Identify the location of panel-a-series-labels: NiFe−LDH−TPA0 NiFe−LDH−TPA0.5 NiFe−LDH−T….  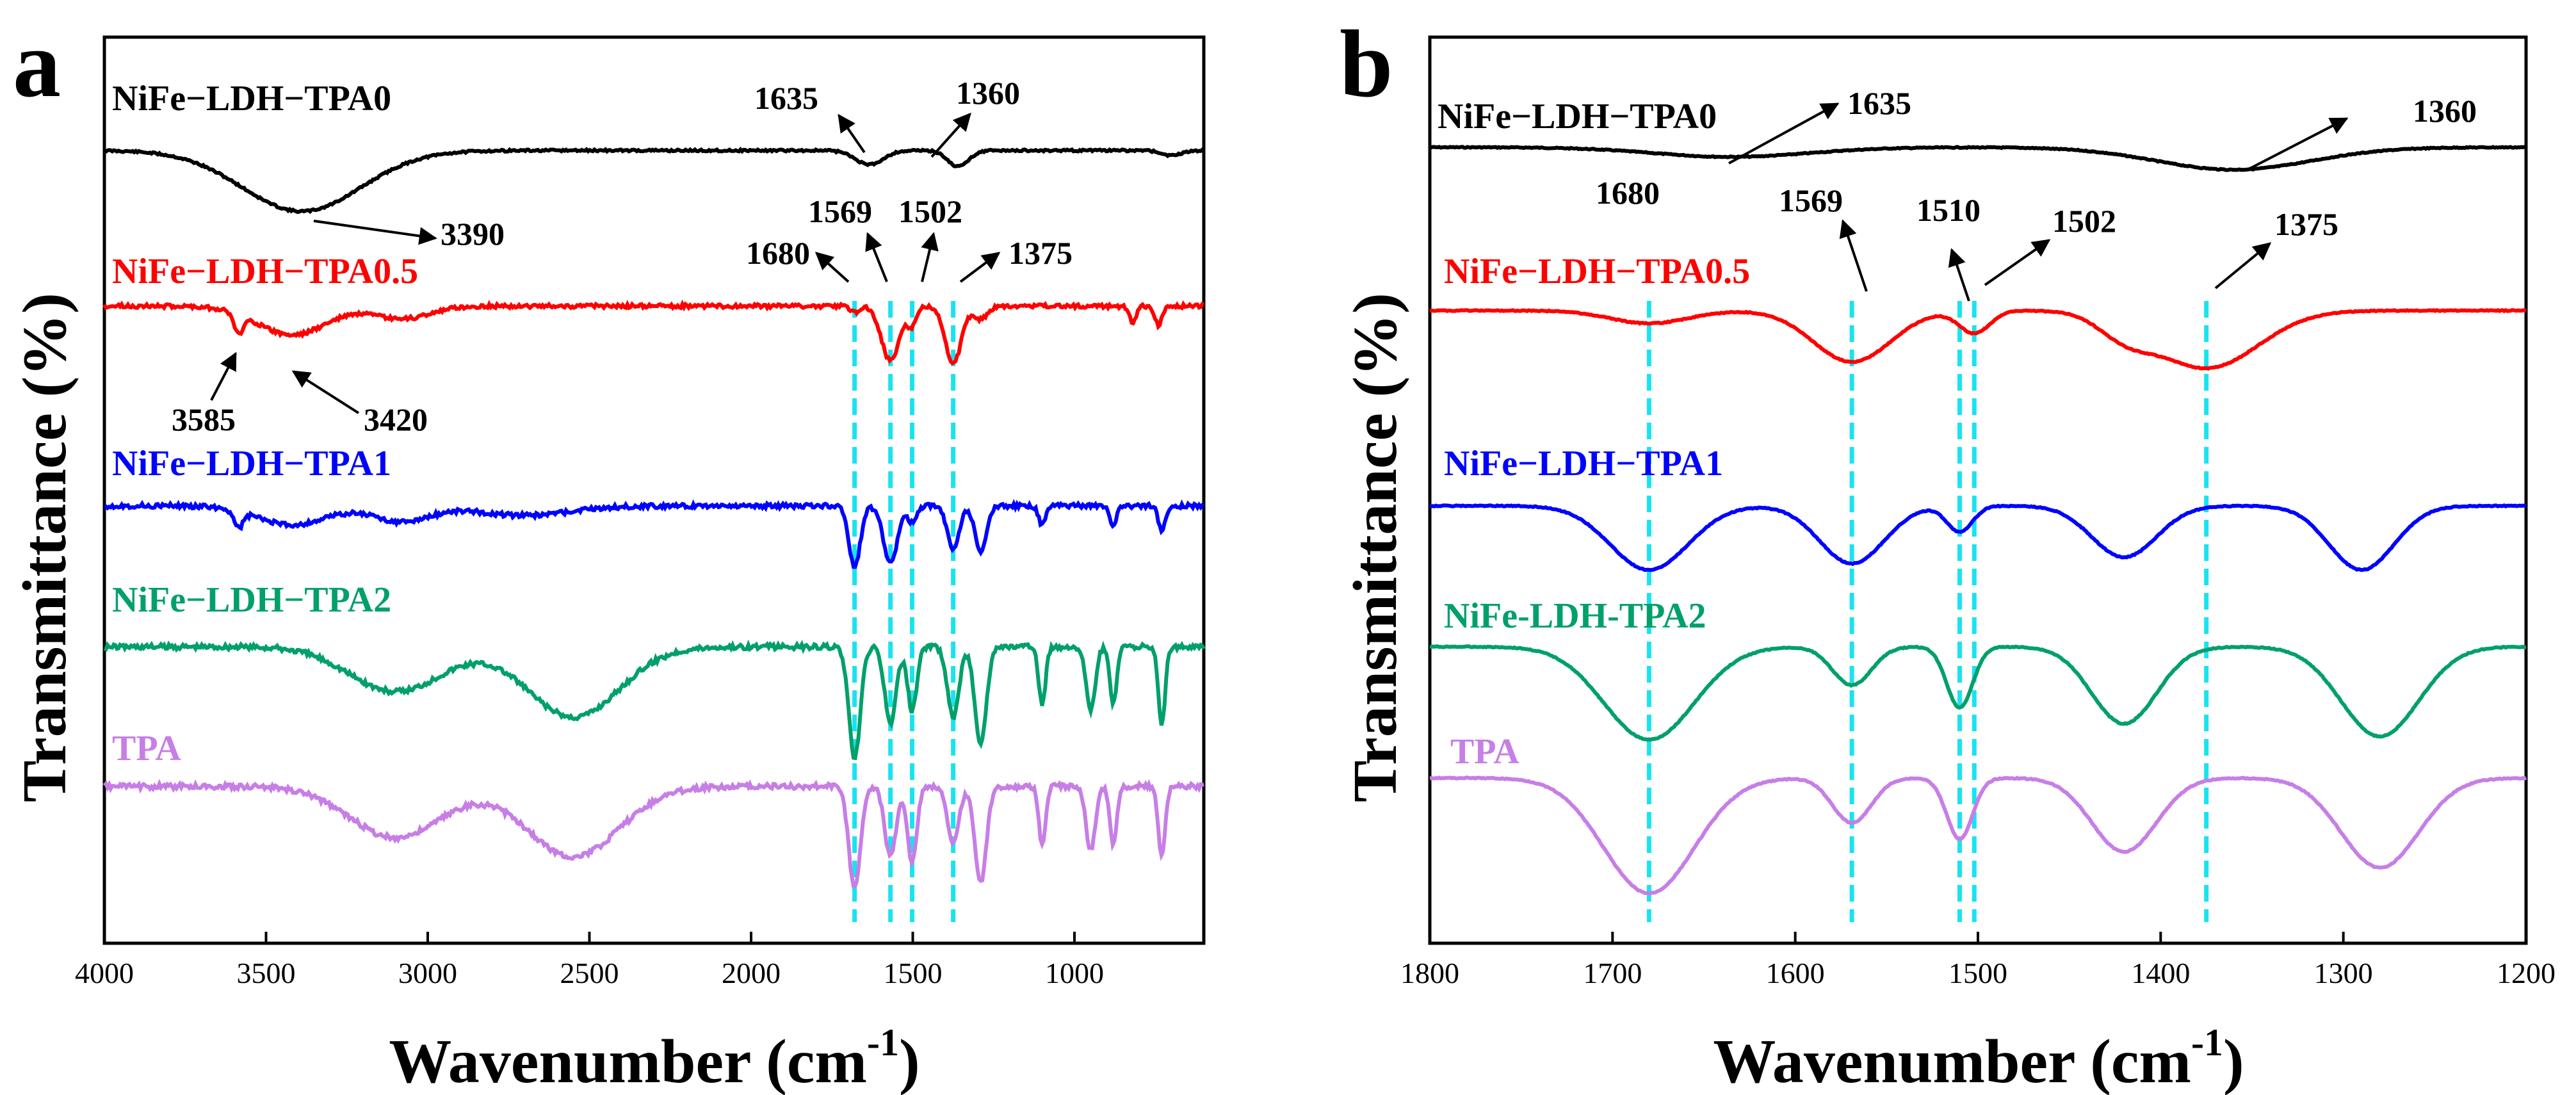
(265, 423).